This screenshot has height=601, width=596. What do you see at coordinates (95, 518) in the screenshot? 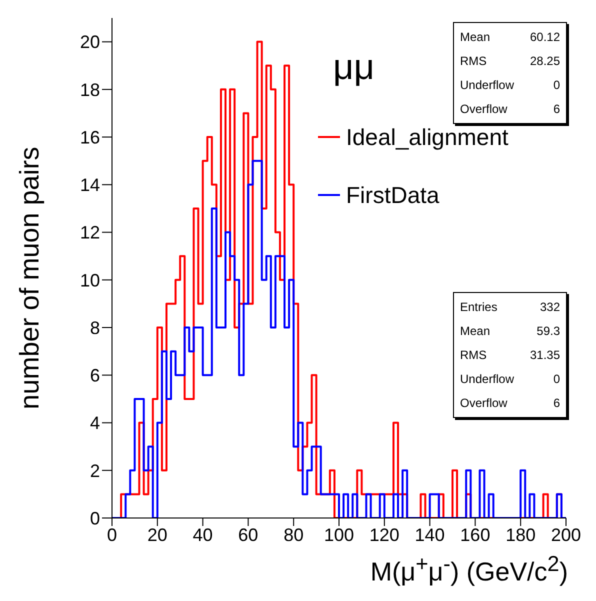
I see `y-tick-label: 0` at bounding box center [95, 518].